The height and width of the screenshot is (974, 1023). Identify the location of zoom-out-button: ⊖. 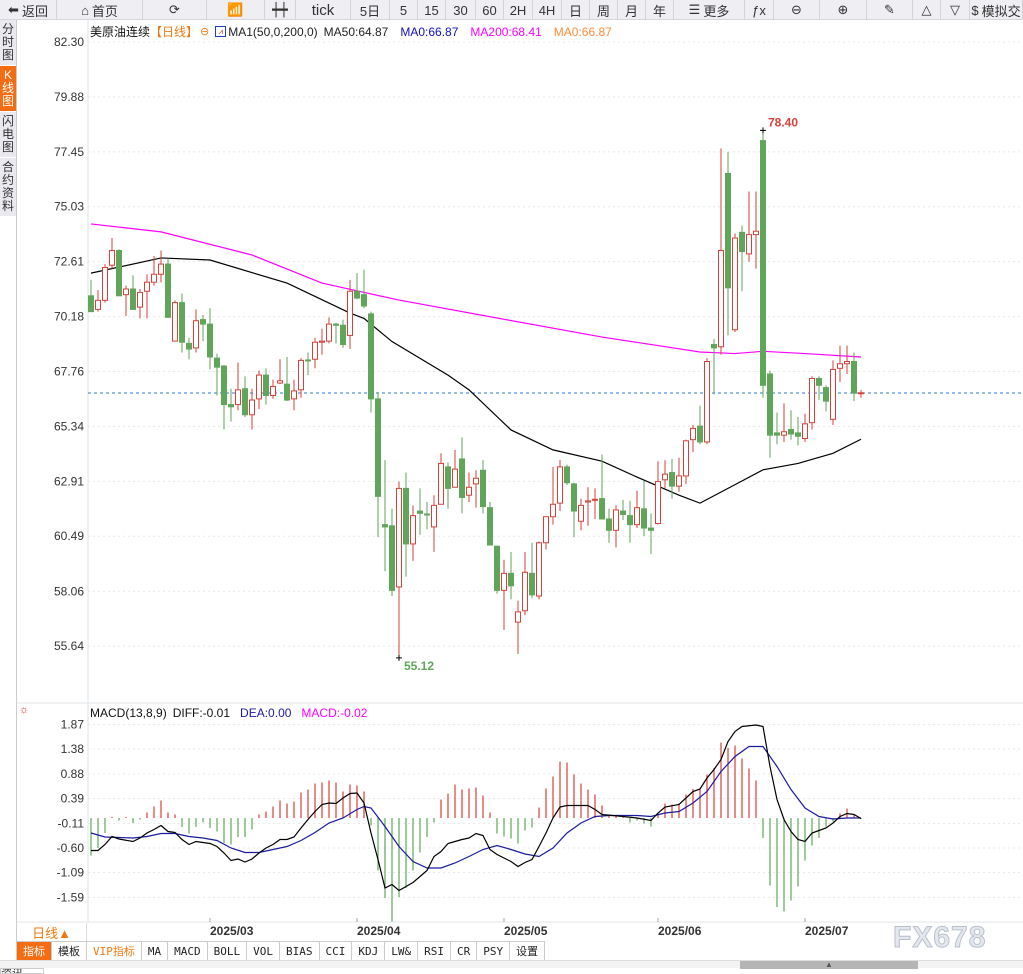
(797, 10).